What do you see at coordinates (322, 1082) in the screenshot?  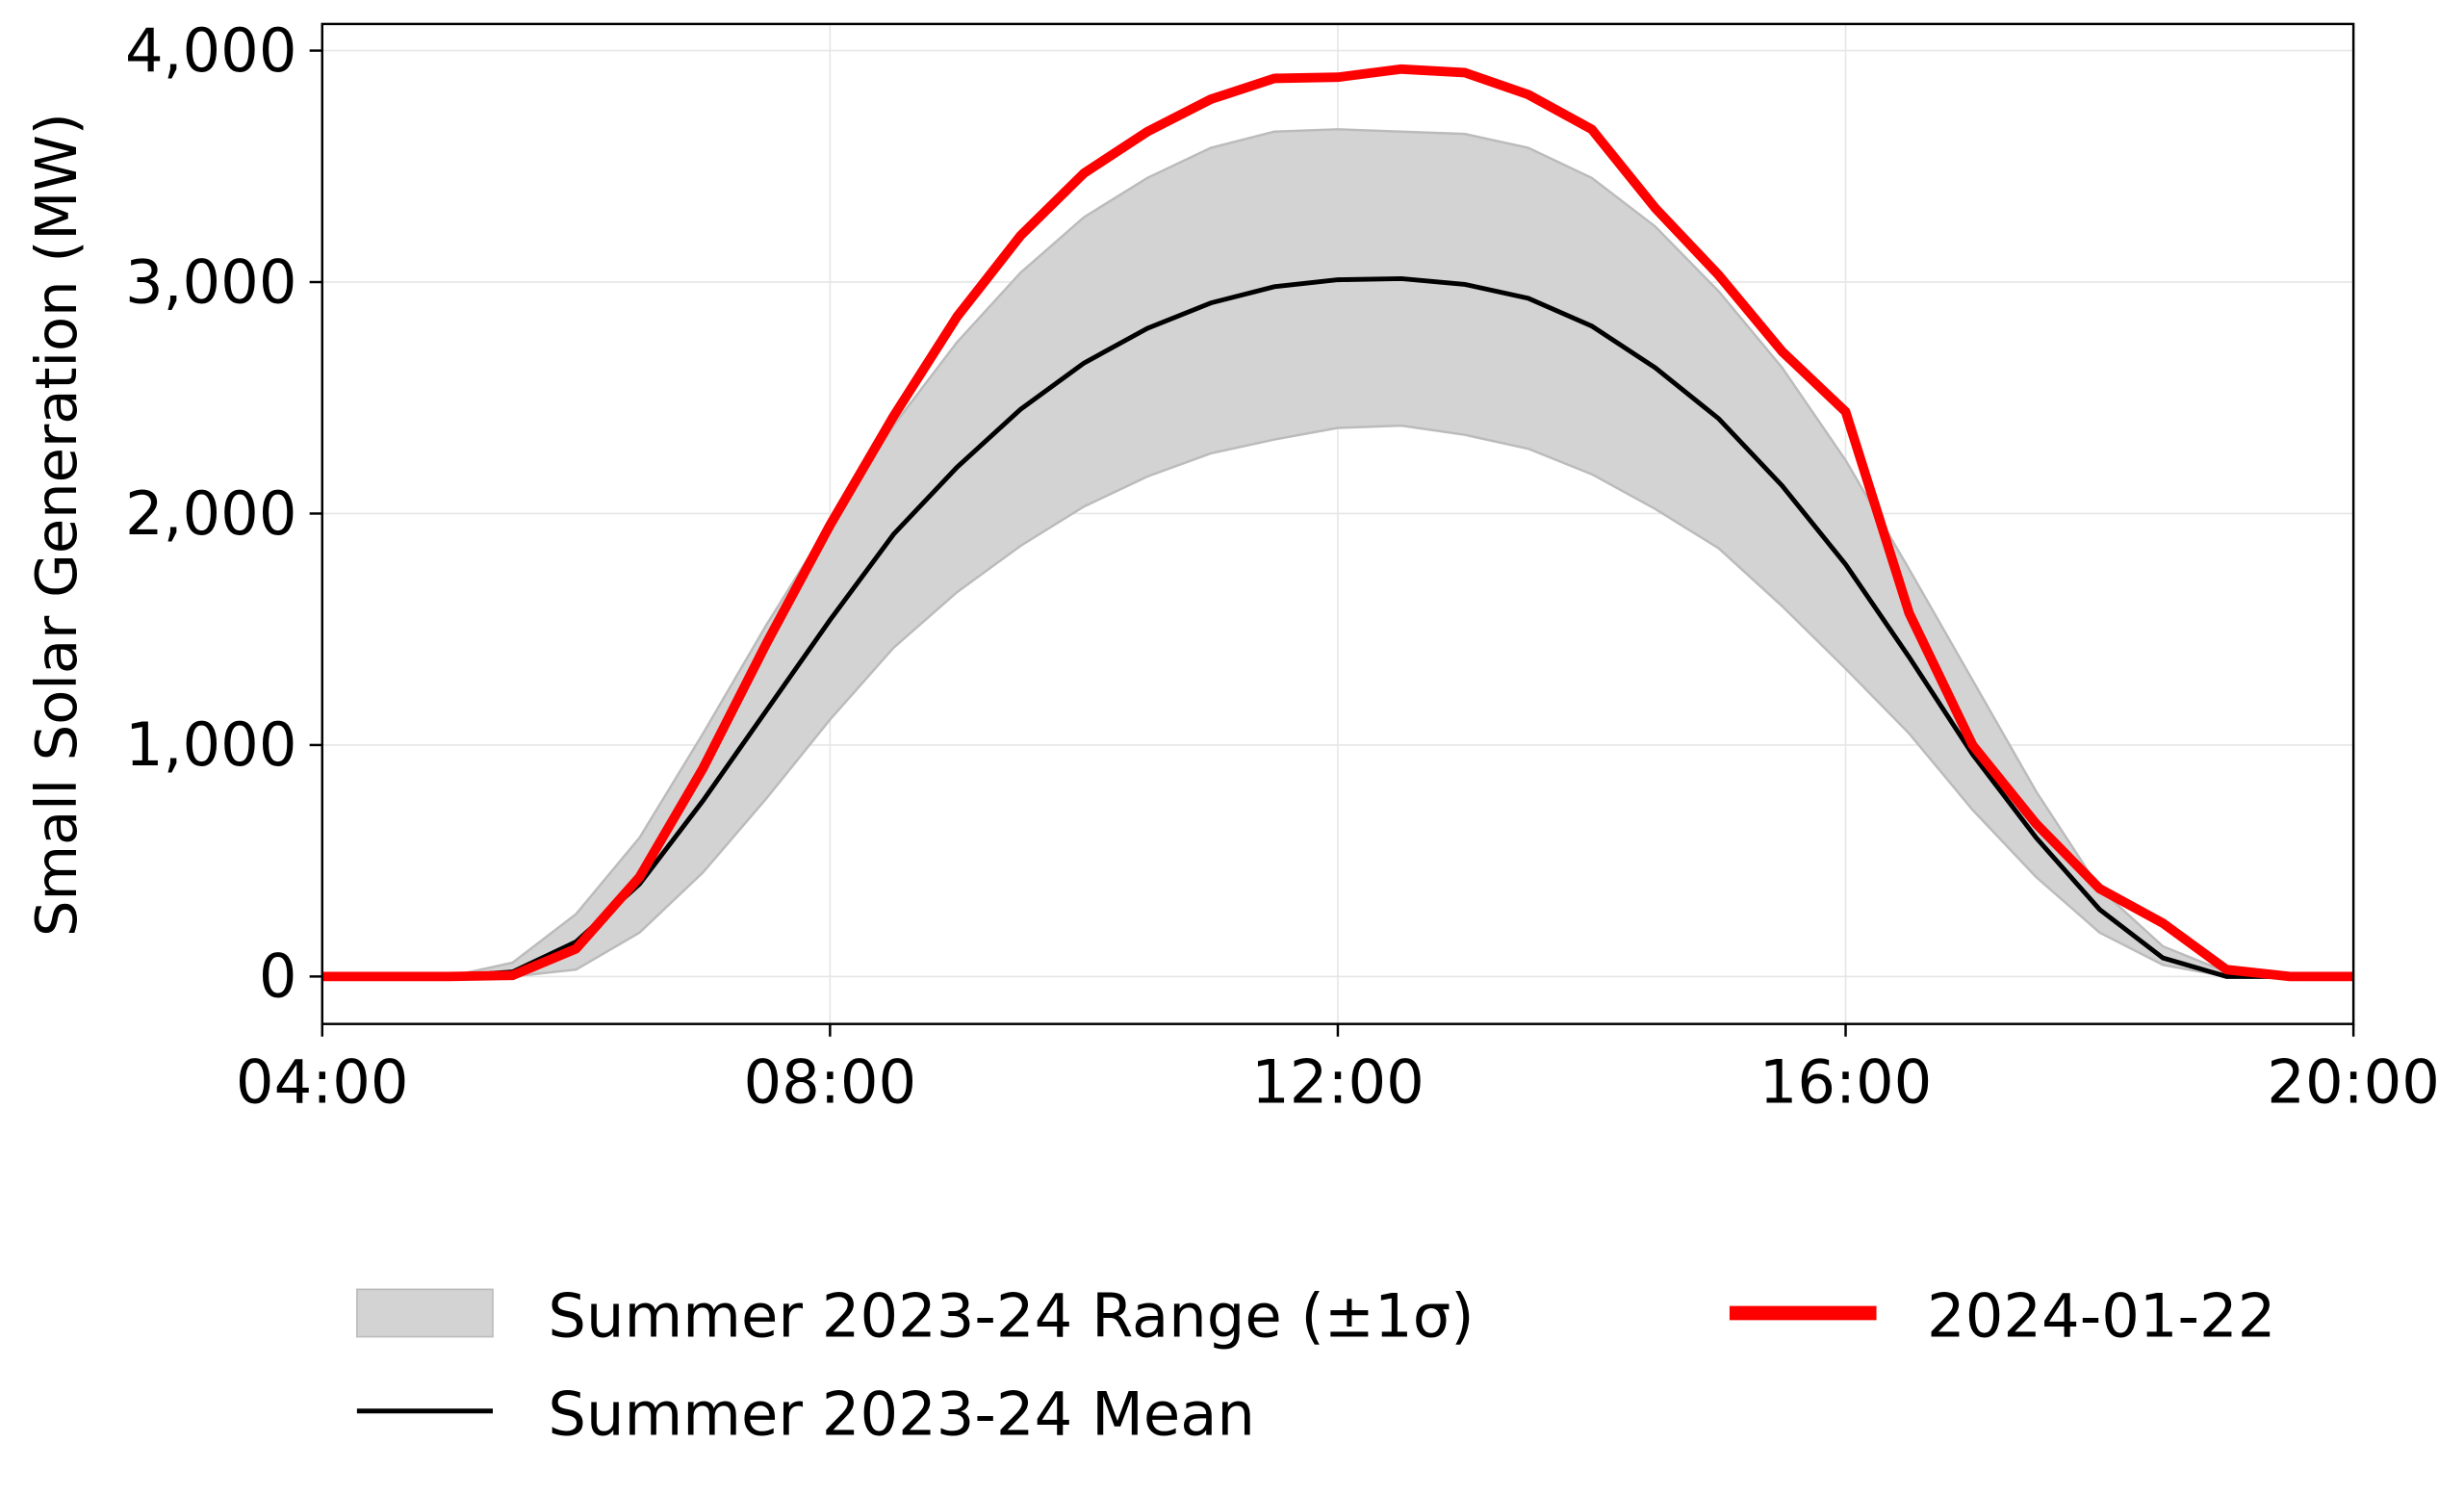 I see `x-tick-label: 04:00` at bounding box center [322, 1082].